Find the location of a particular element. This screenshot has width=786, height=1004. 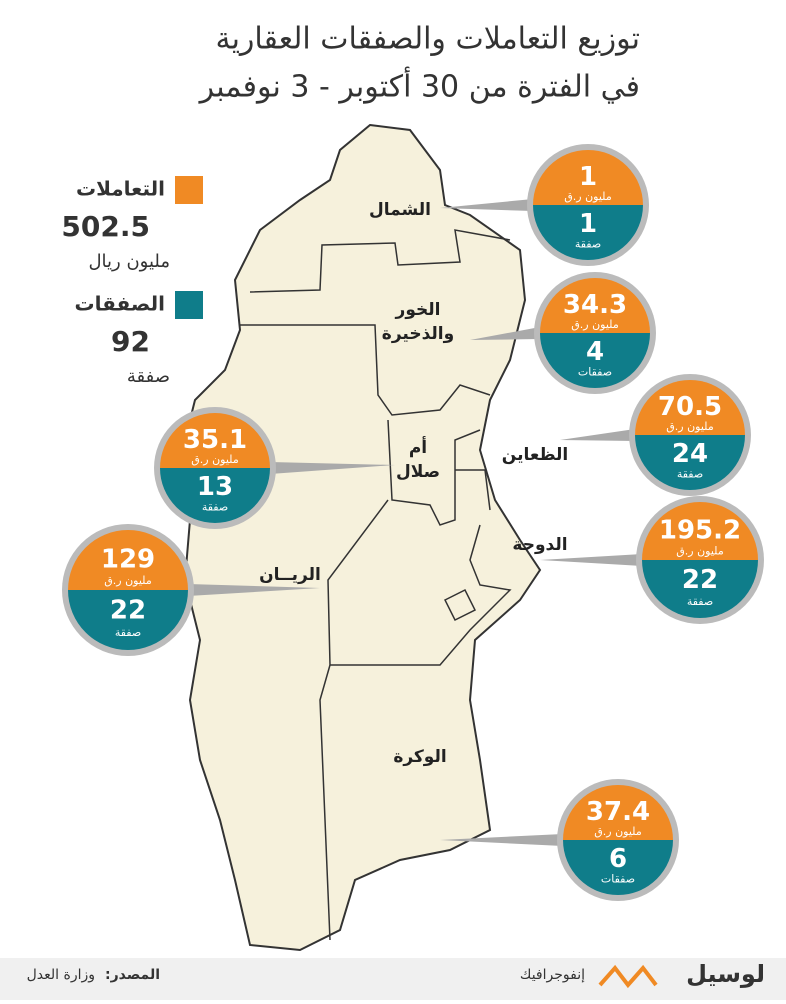

deals: 6 is located at coordinates (618, 859).